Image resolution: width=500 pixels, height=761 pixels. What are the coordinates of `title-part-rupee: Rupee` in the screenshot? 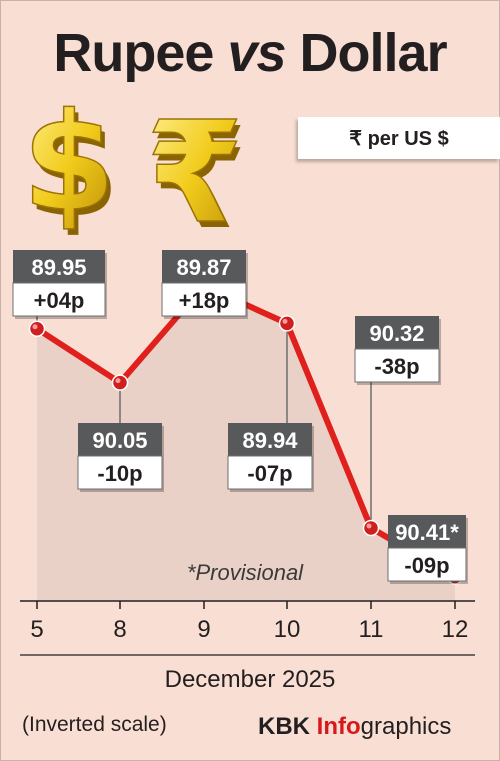 It's located at (133, 53).